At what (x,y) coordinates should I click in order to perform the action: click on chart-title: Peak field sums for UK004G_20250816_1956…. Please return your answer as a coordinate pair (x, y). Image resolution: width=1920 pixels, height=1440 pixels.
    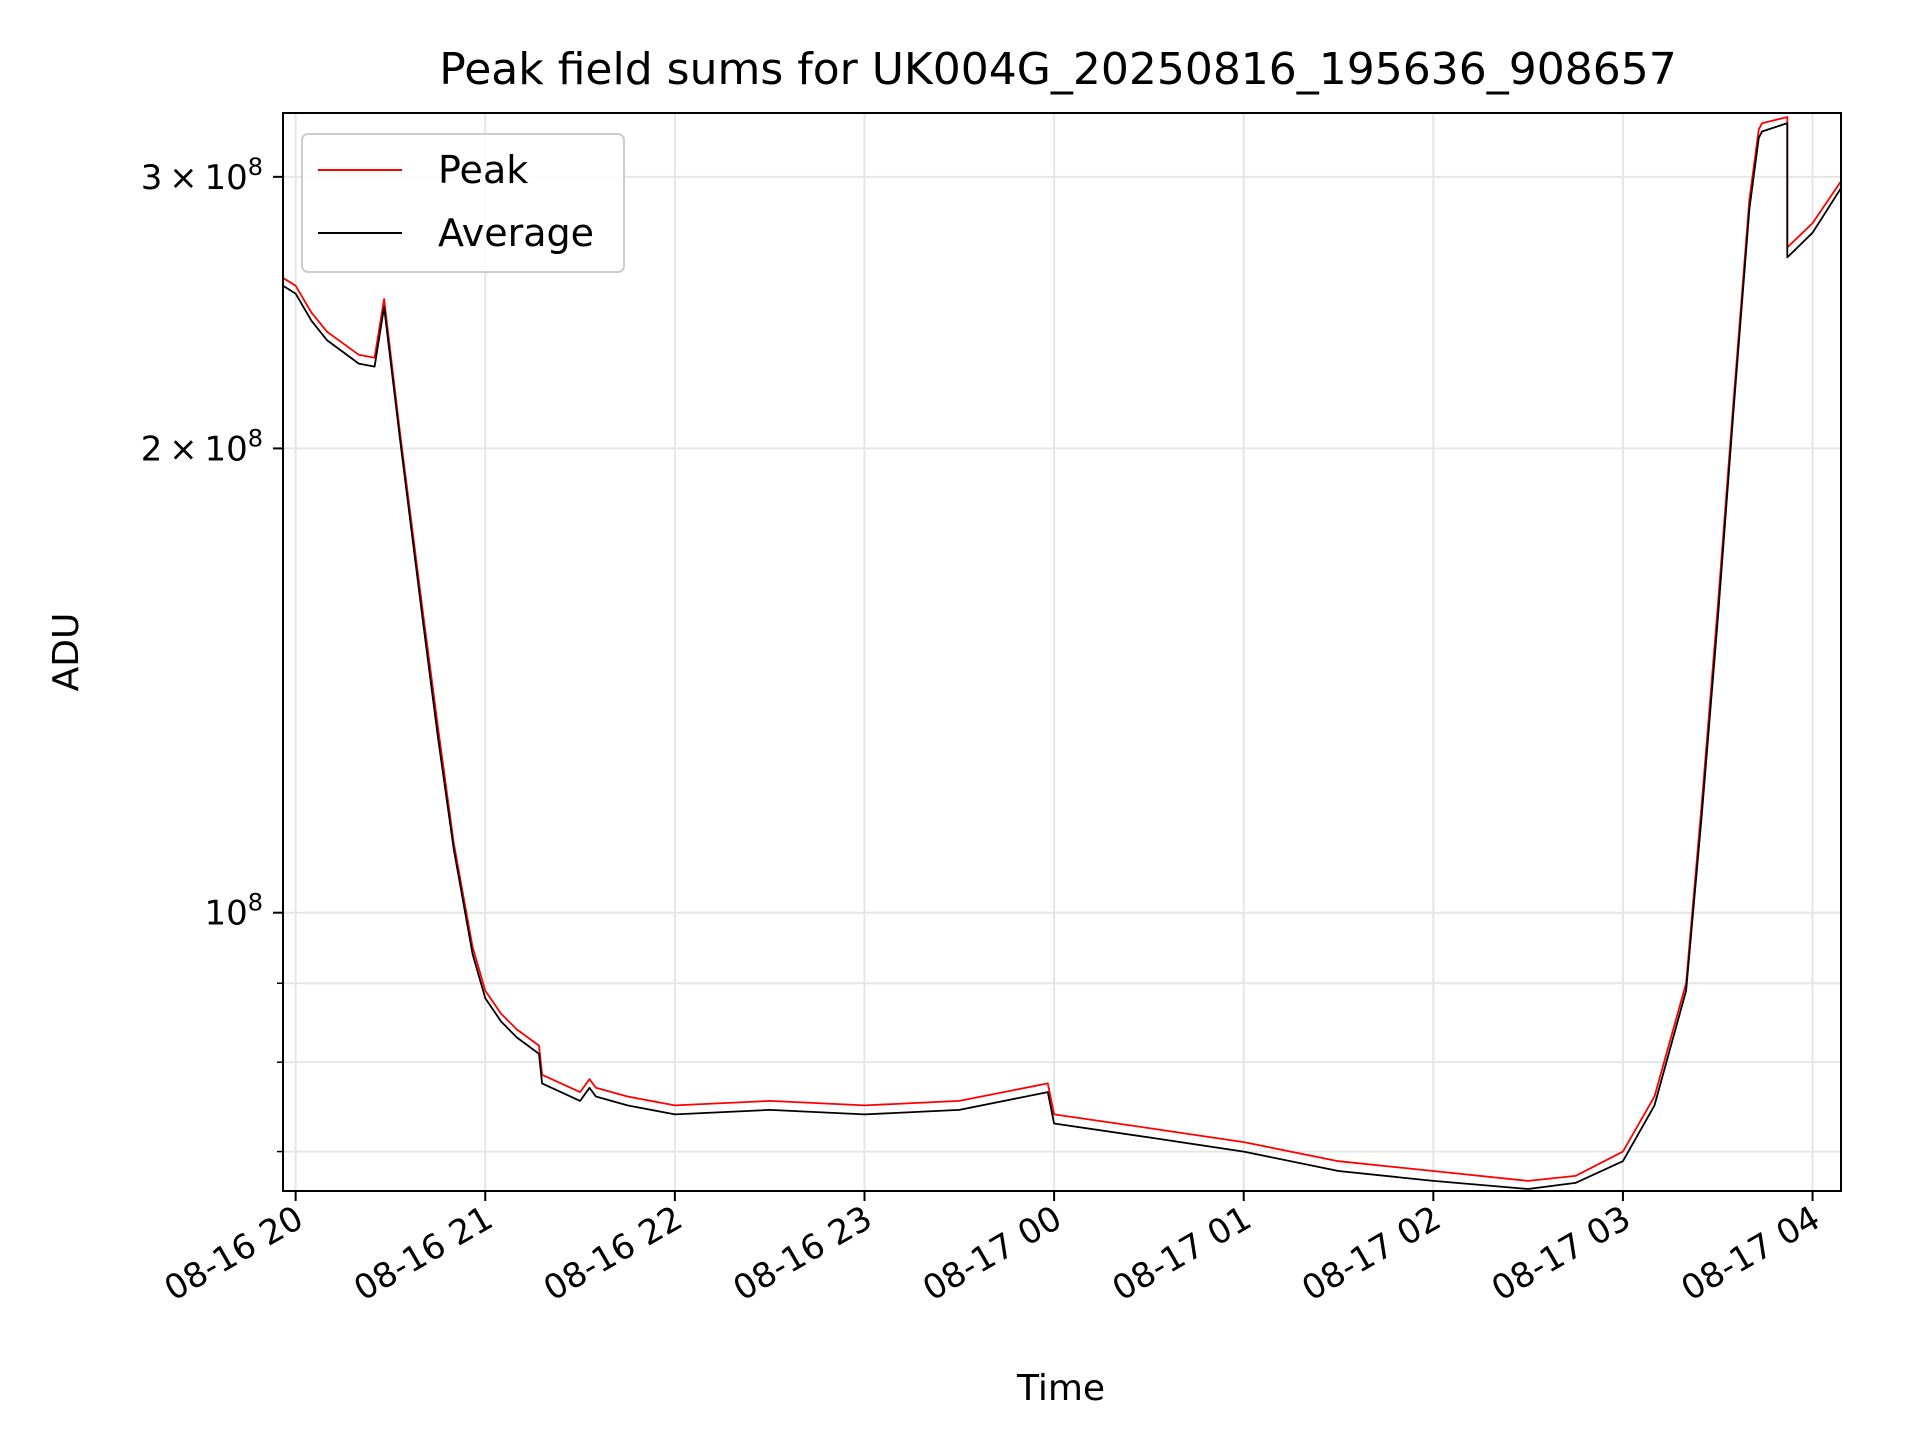
    Looking at the image, I should click on (1057, 69).